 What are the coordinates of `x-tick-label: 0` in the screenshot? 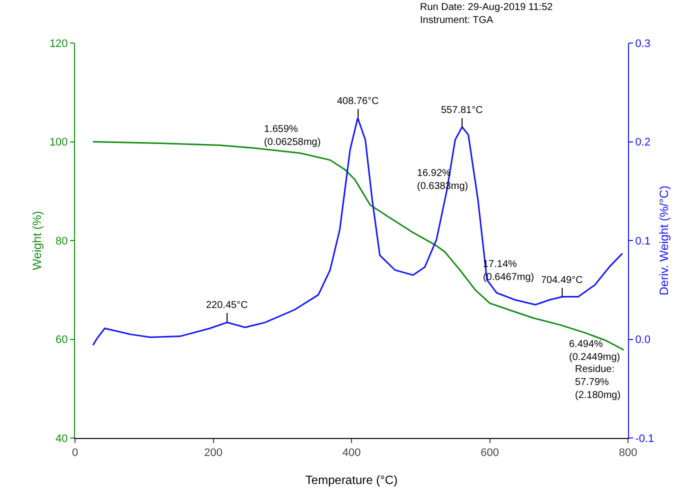 It's located at (75, 453).